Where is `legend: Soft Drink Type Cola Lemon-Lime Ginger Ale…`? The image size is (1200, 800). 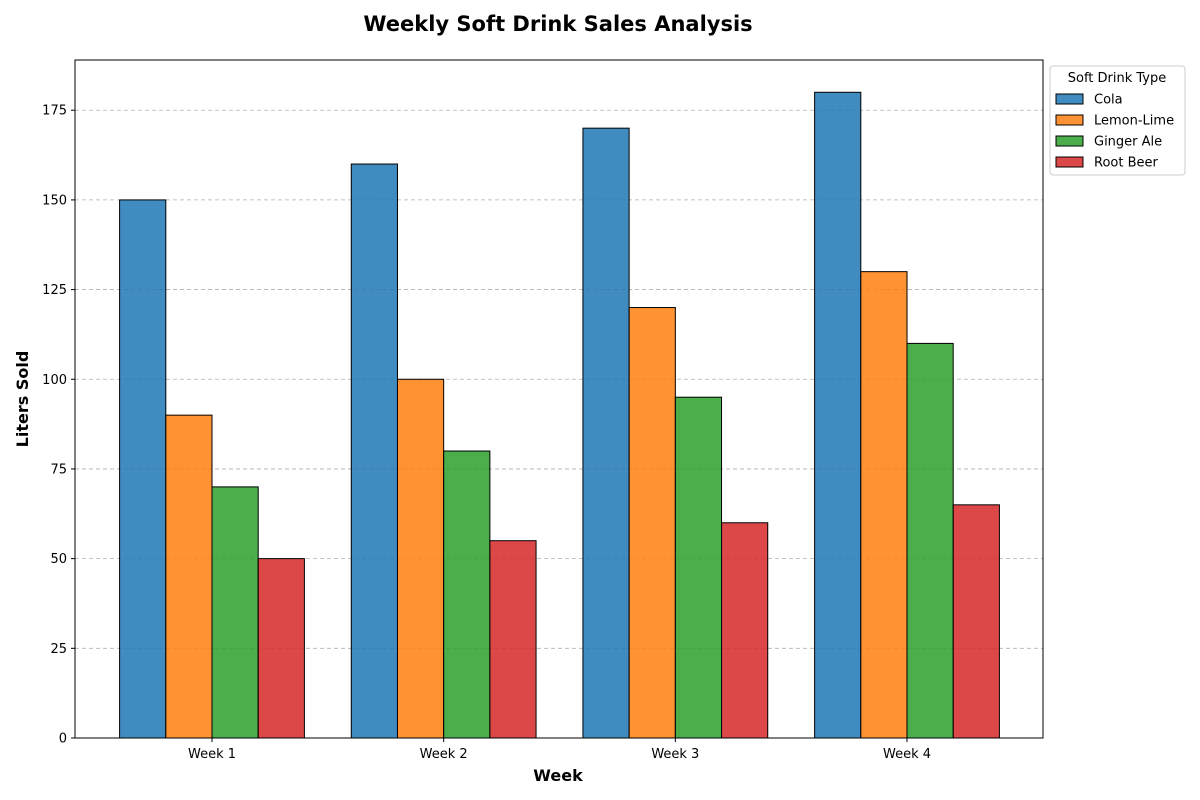
legend: Soft Drink Type Cola Lemon-Lime Ginger Ale… is located at coordinates (1117, 120).